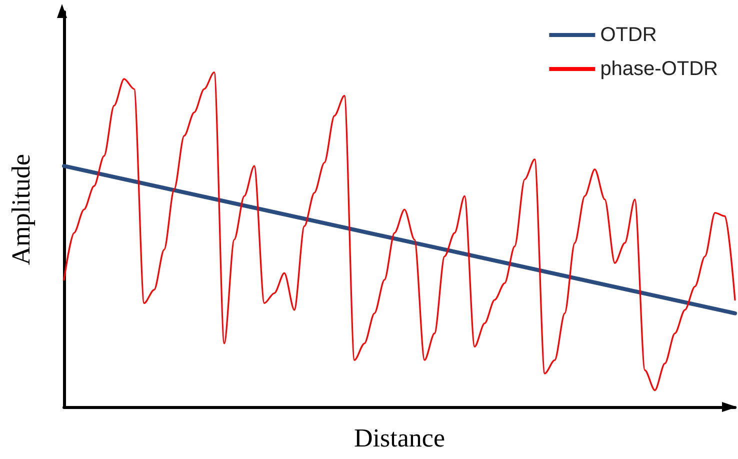 The image size is (738, 459). I want to click on y-axis-title: Amplitude, so click(21, 210).